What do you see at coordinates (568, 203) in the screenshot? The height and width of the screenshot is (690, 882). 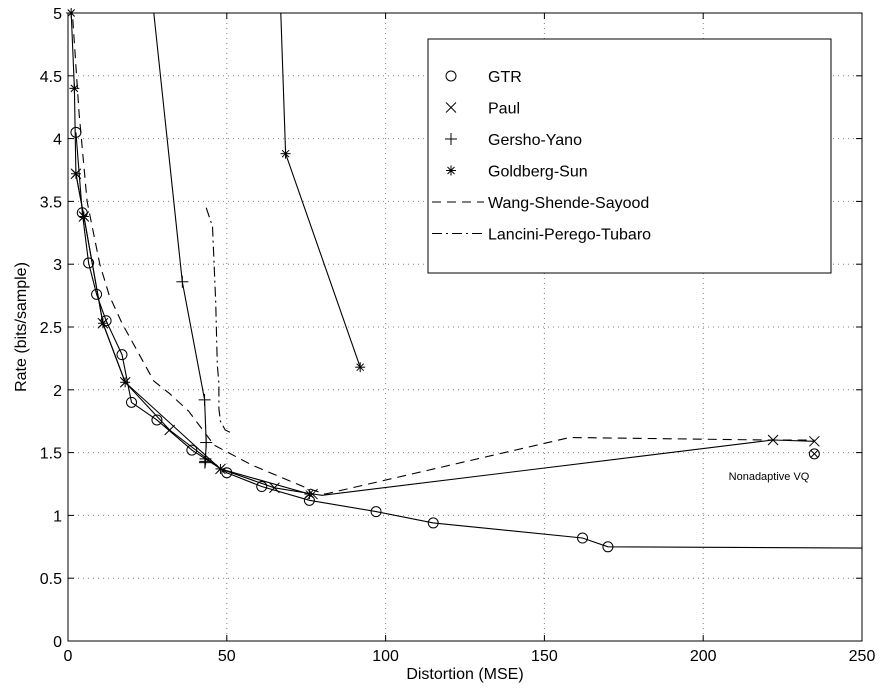 I see `legend-label-wang-shende-sayood: Wang-Shende-Sayood` at bounding box center [568, 203].